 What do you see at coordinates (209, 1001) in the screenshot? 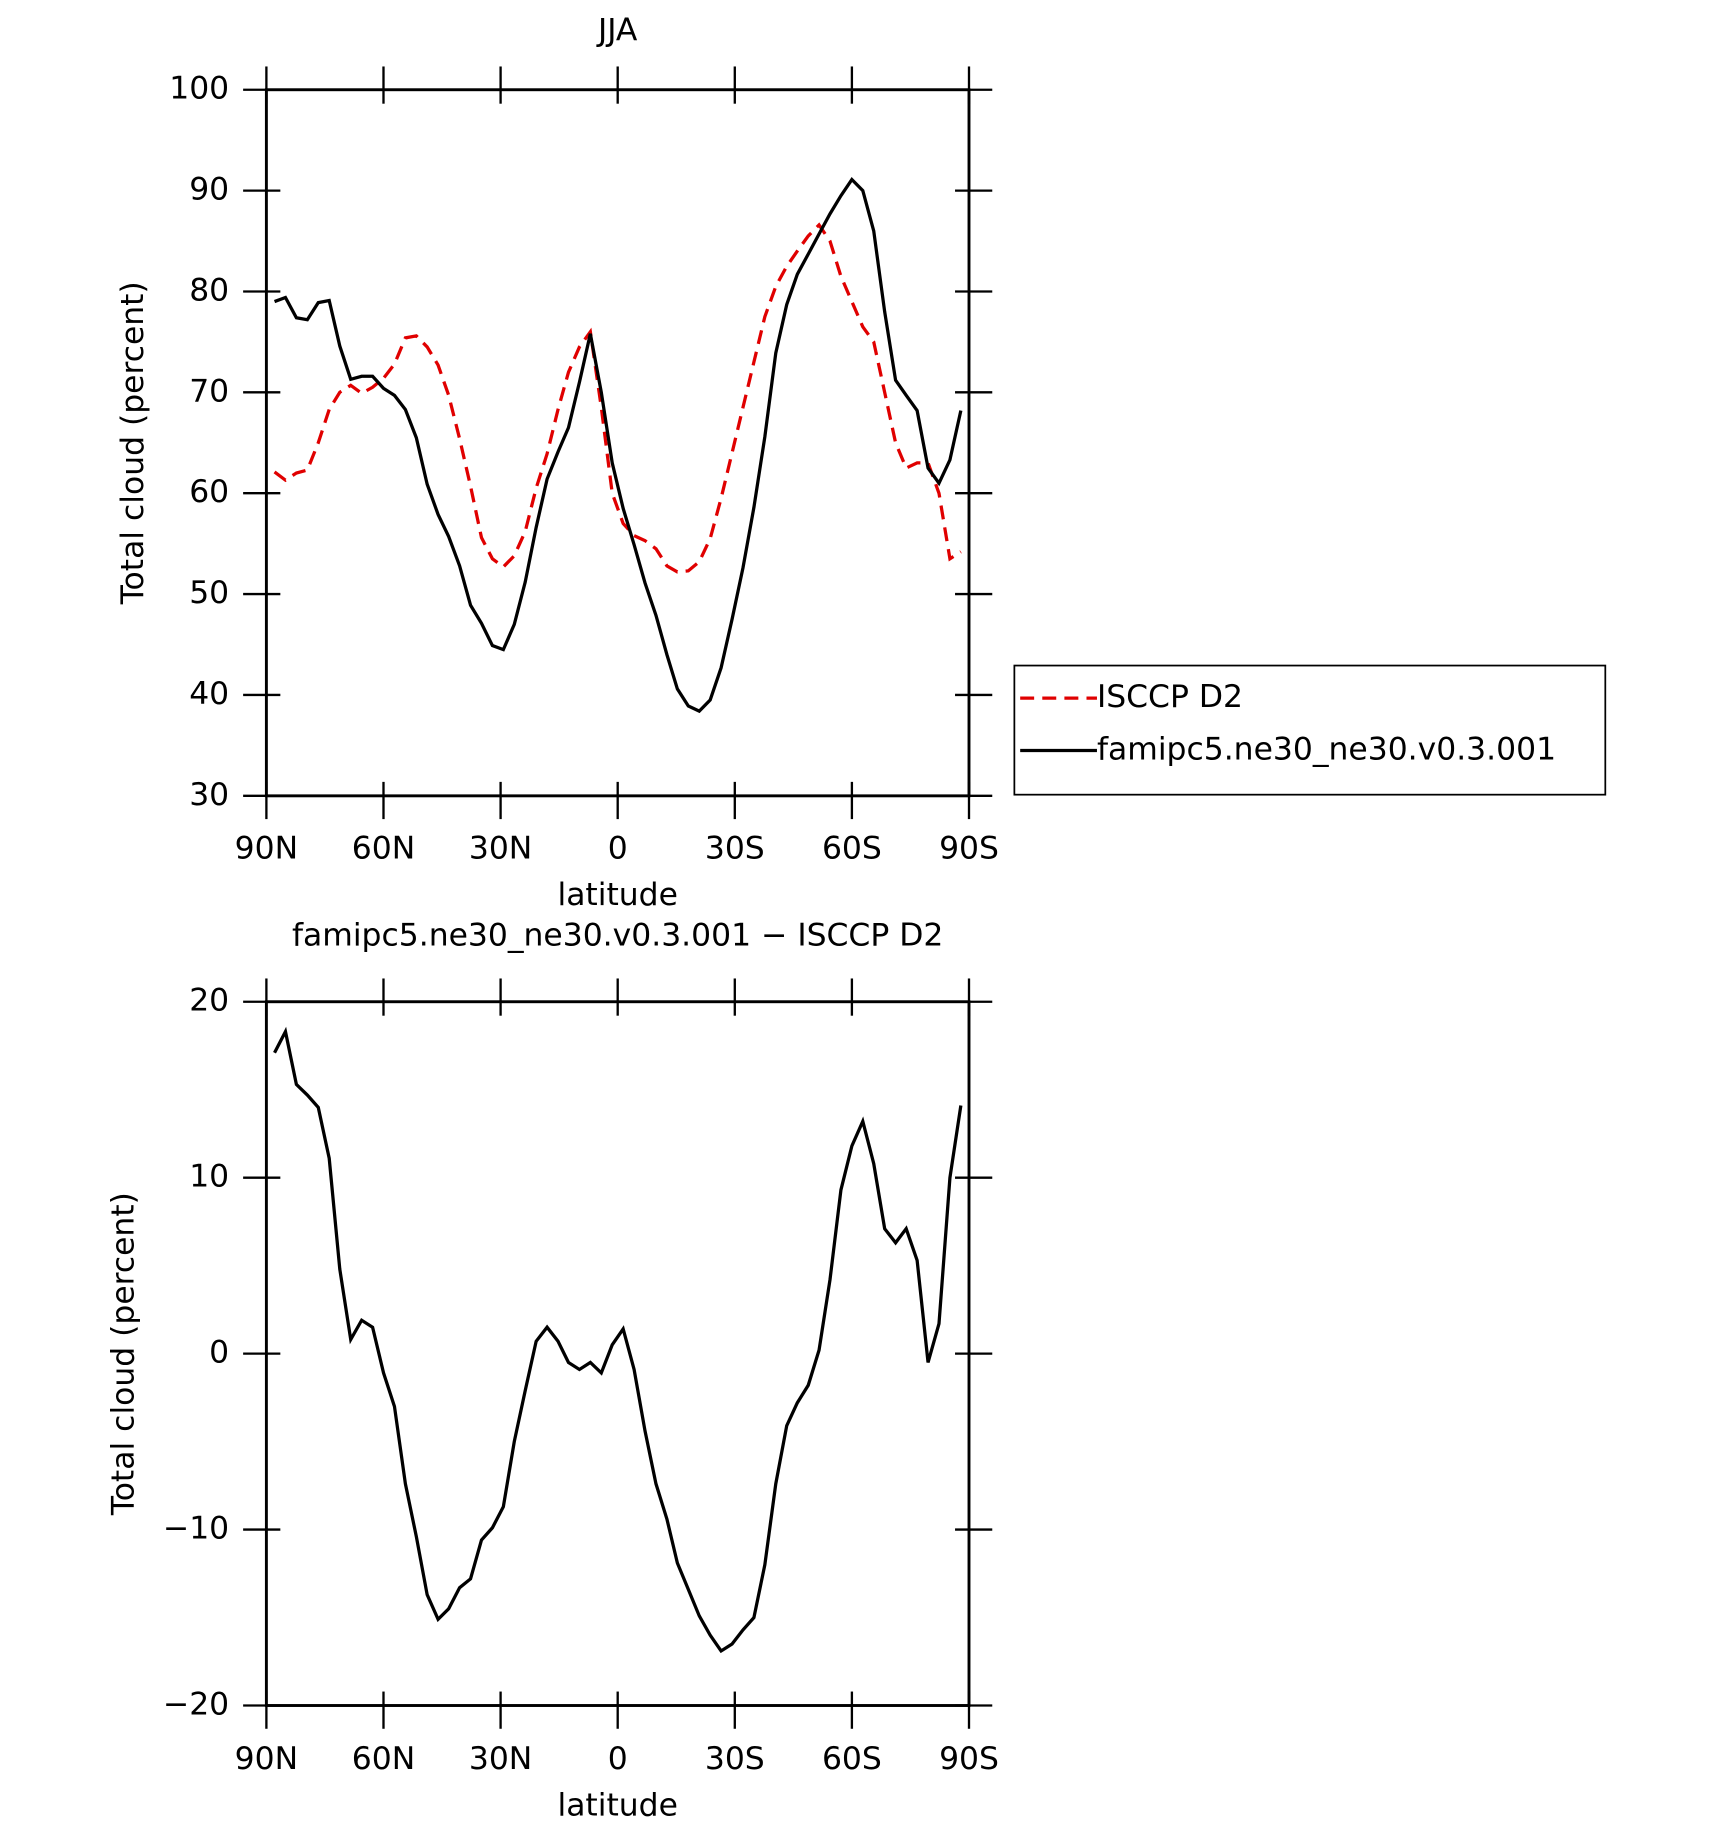
I see `y-tick-label: 20` at bounding box center [209, 1001].